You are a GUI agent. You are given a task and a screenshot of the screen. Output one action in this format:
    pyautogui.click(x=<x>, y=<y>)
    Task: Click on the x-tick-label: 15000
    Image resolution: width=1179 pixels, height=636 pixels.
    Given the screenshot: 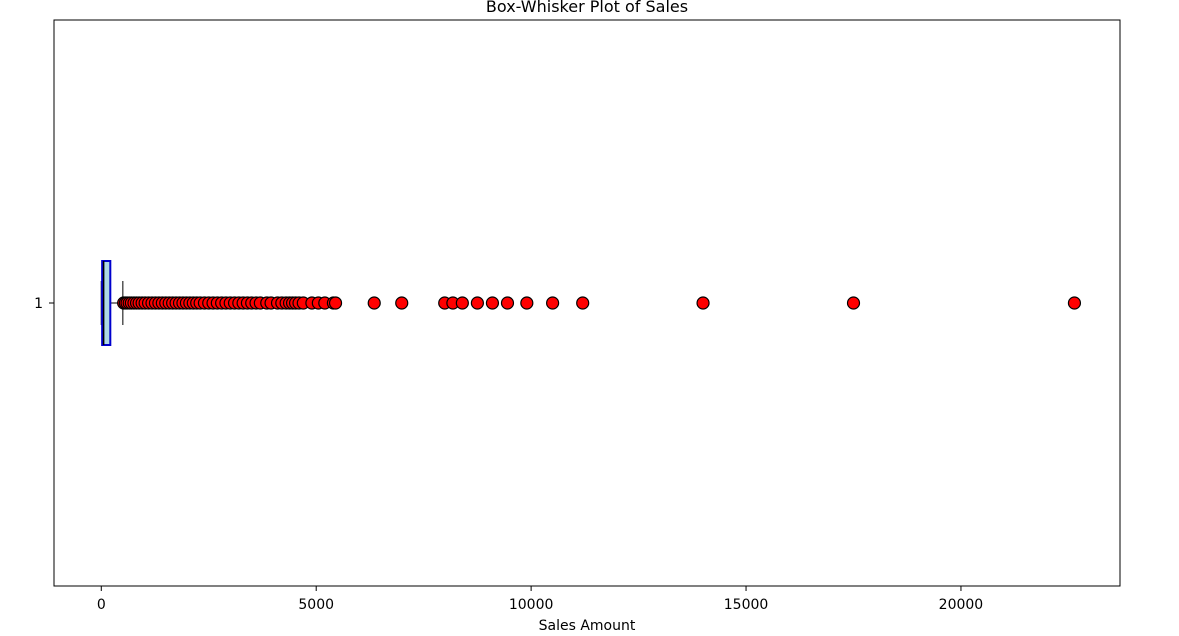 What is the action you would take?
    pyautogui.click(x=746, y=605)
    